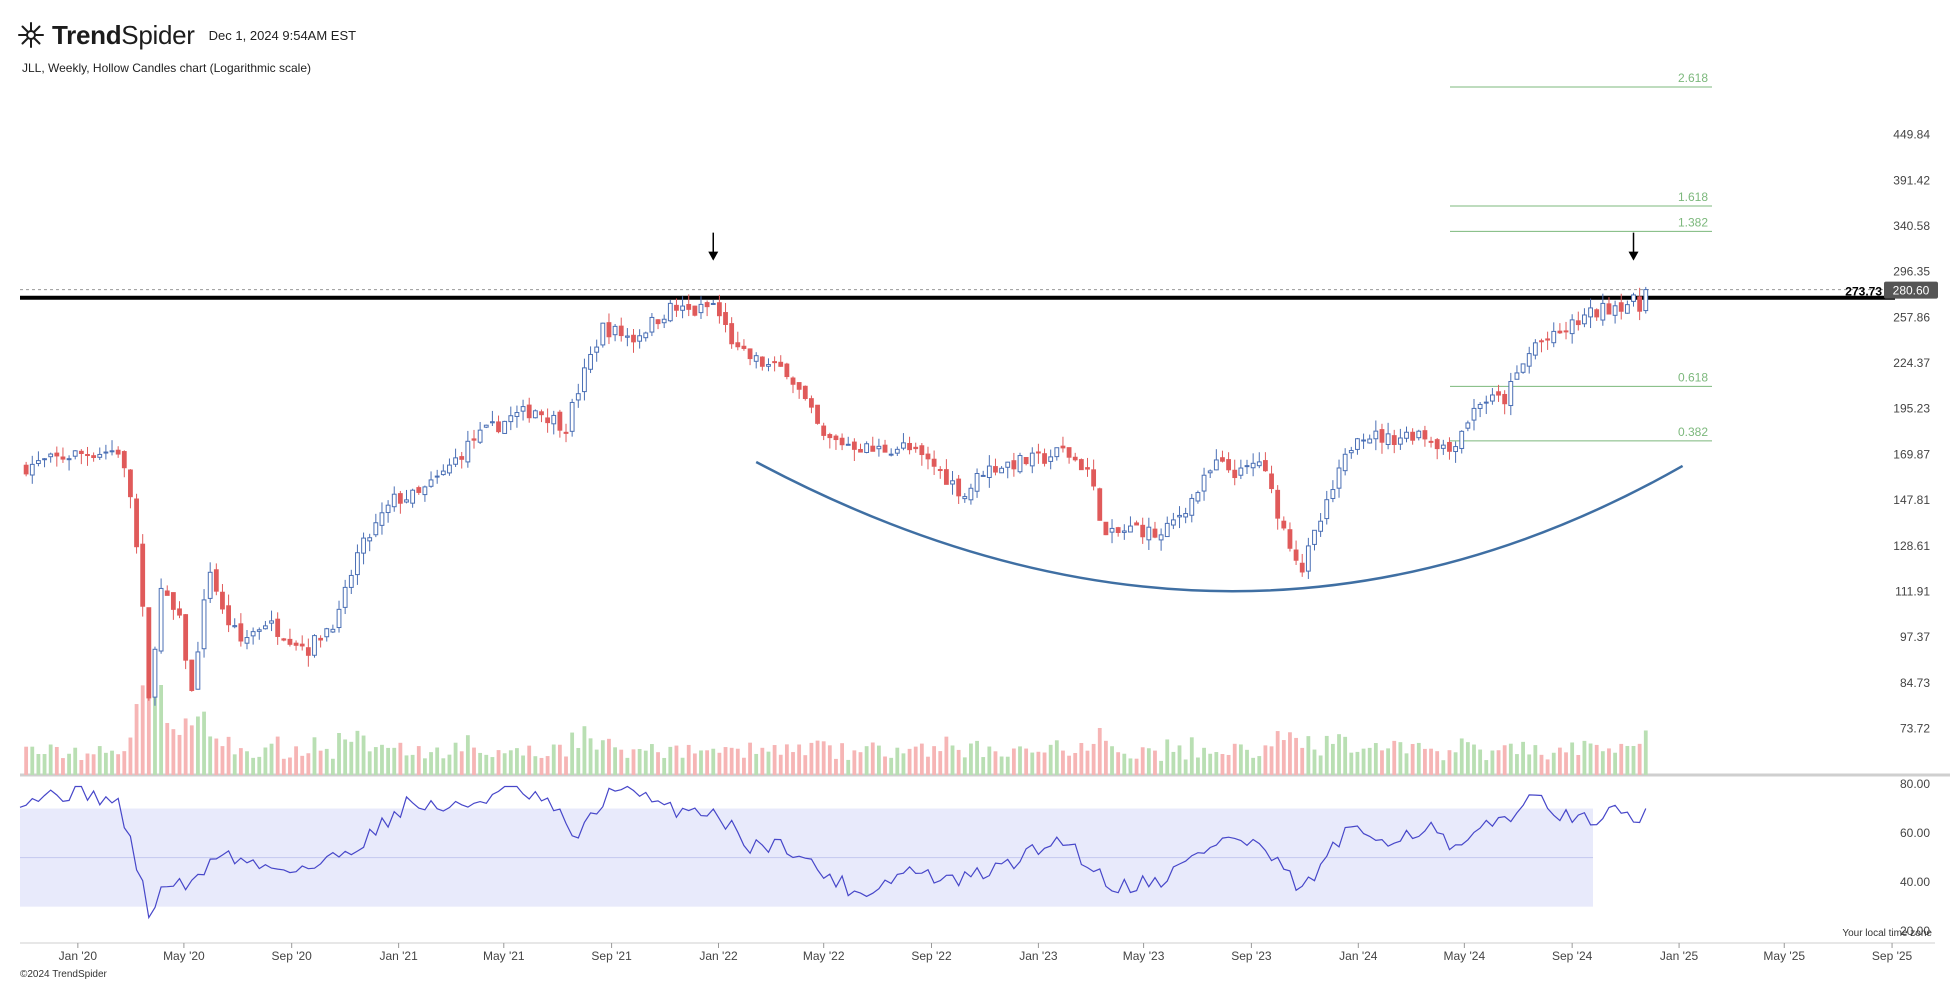 This screenshot has height=983, width=1950. Describe the element at coordinates (1693, 377) in the screenshot. I see `fib-label: 0.618` at that location.